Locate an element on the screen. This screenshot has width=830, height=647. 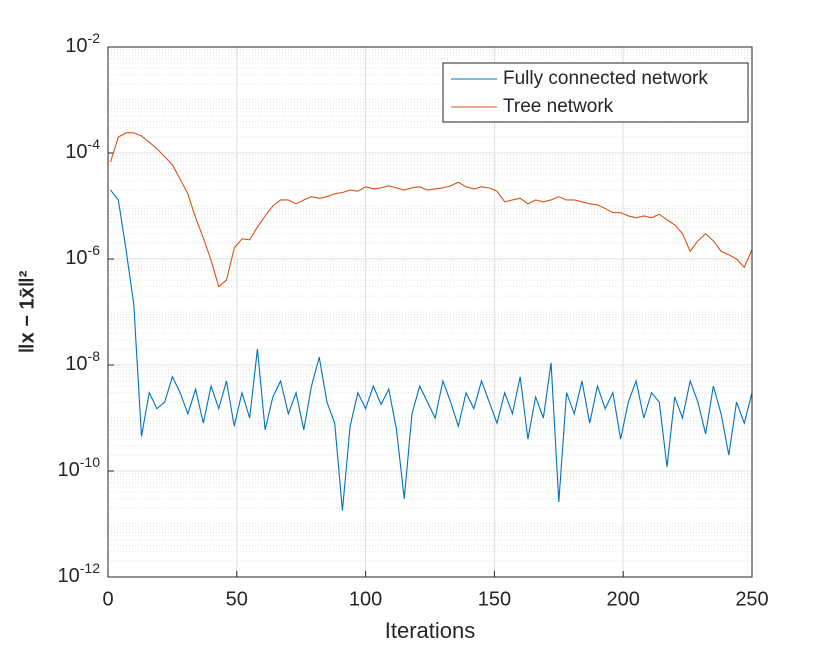
y-tick-label: 10⁻² is located at coordinates (82, 44).